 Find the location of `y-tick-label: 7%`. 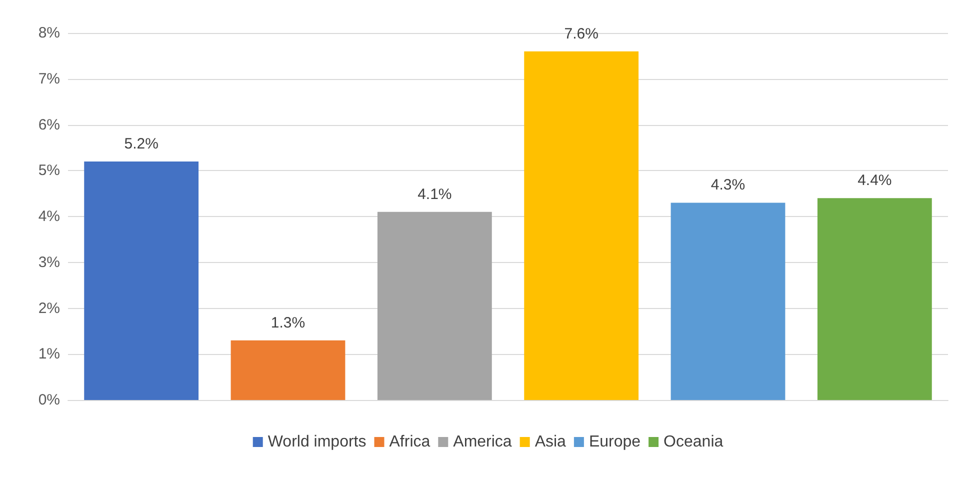

y-tick-label: 7% is located at coordinates (49, 79).